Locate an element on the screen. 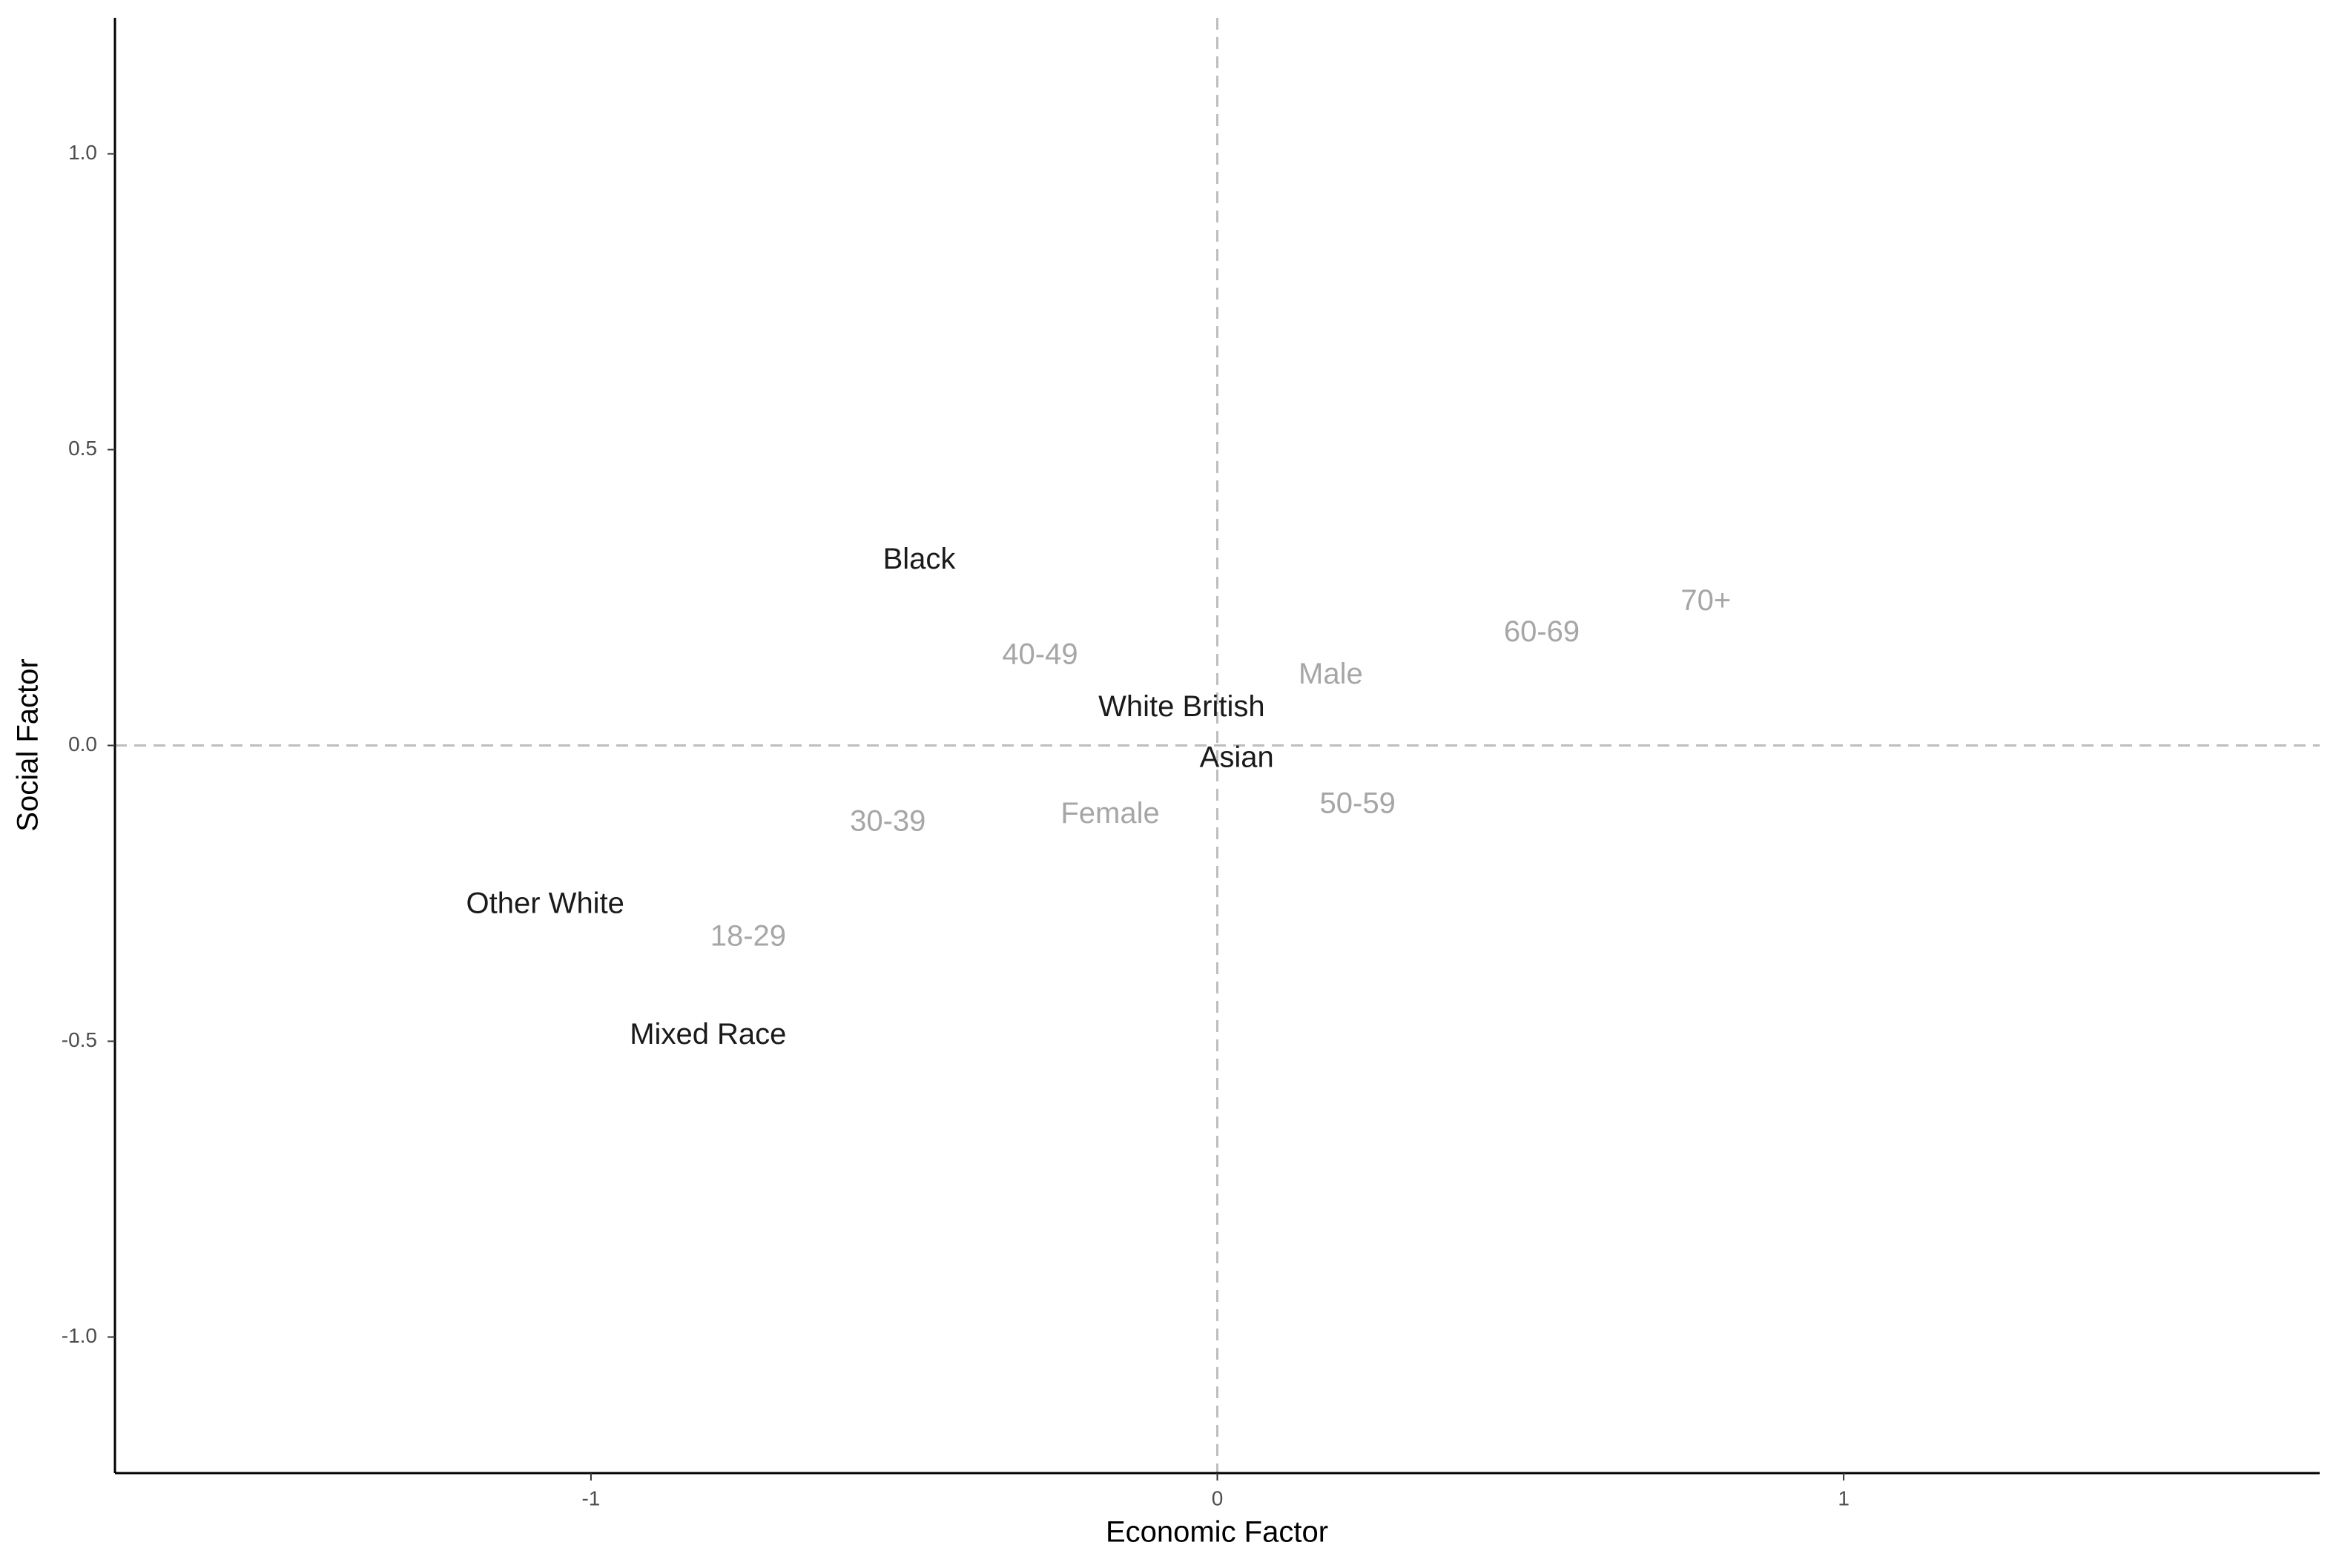 This screenshot has width=2336, height=1568. x-tick-label: 0 is located at coordinates (1218, 1497).